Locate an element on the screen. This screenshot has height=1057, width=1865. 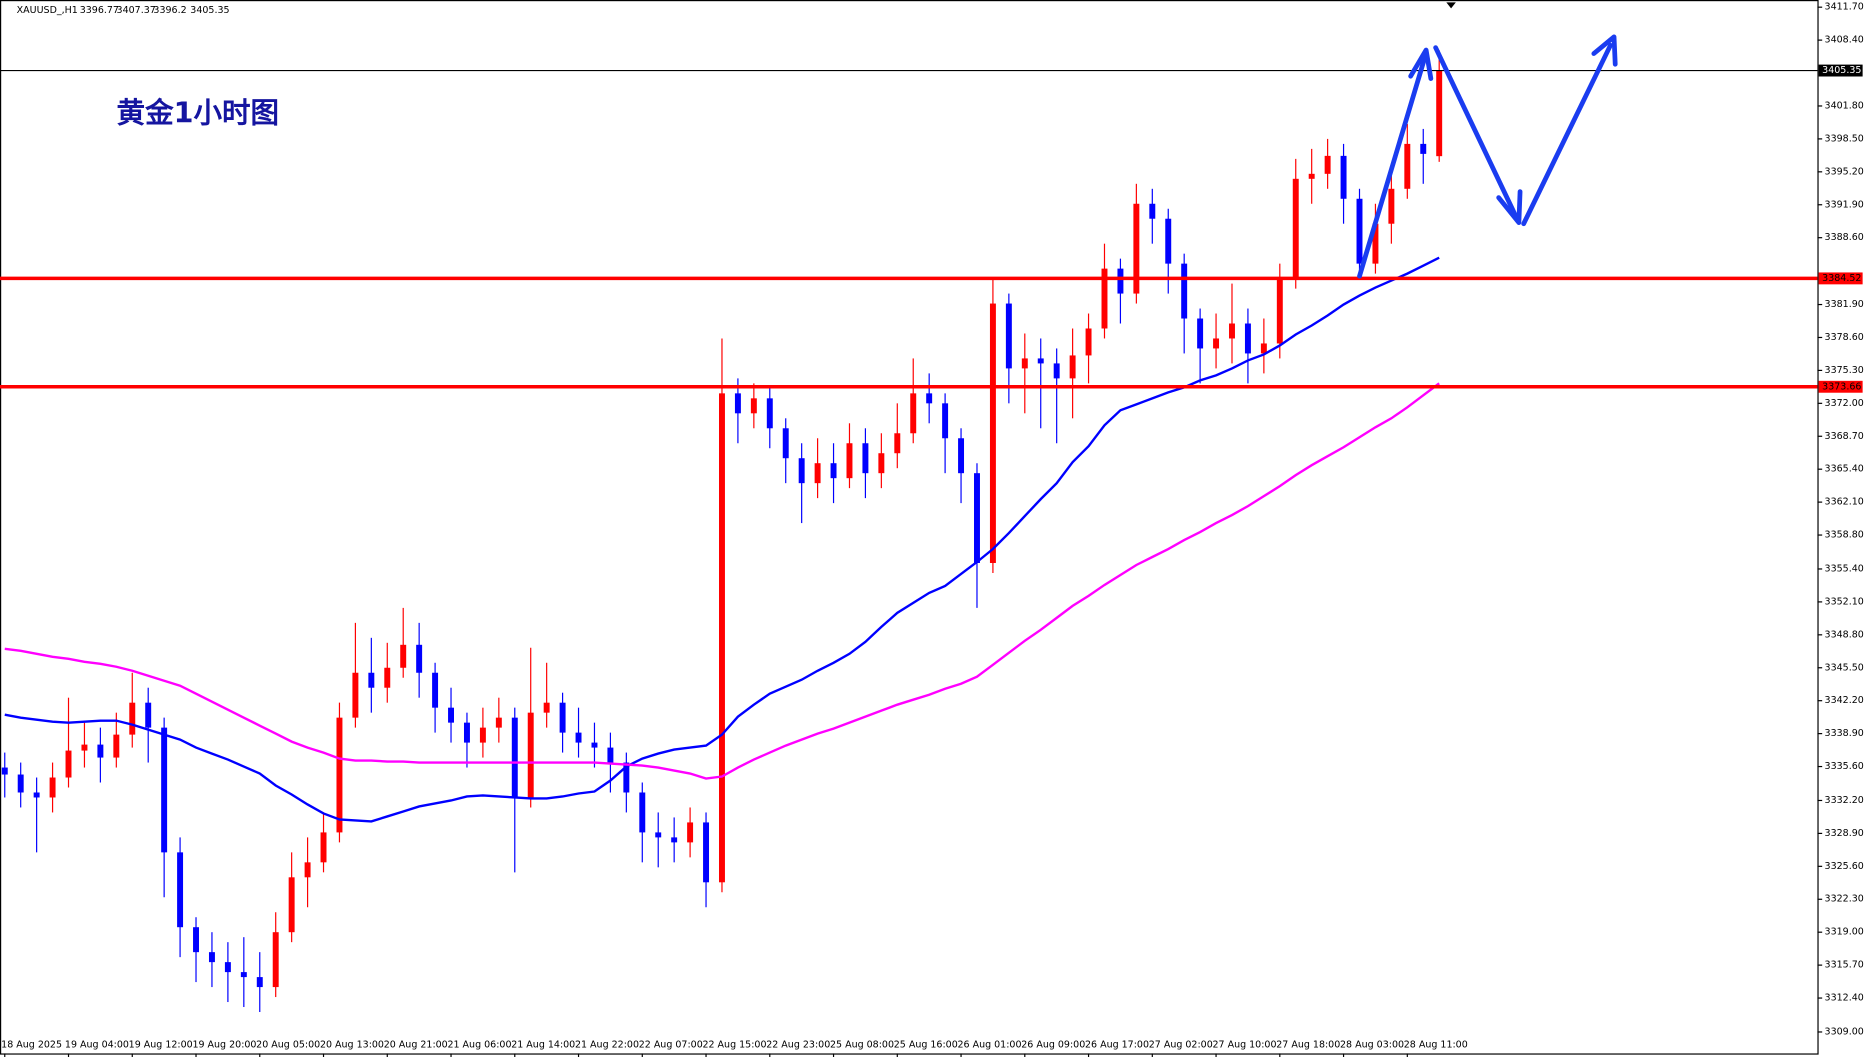
y-tick-label: 3335.60 is located at coordinates (1844, 766).